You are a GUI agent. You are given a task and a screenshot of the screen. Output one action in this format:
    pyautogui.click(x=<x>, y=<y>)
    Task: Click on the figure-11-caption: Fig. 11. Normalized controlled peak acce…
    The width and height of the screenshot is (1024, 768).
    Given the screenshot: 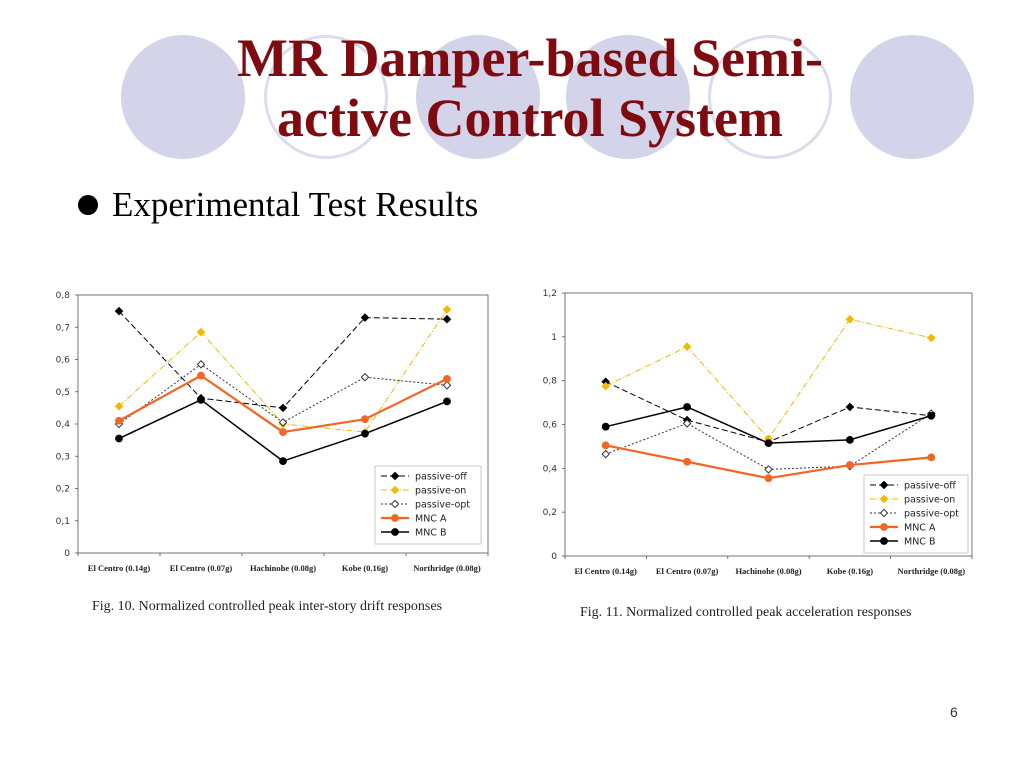 What is the action you would take?
    pyautogui.click(x=746, y=612)
    